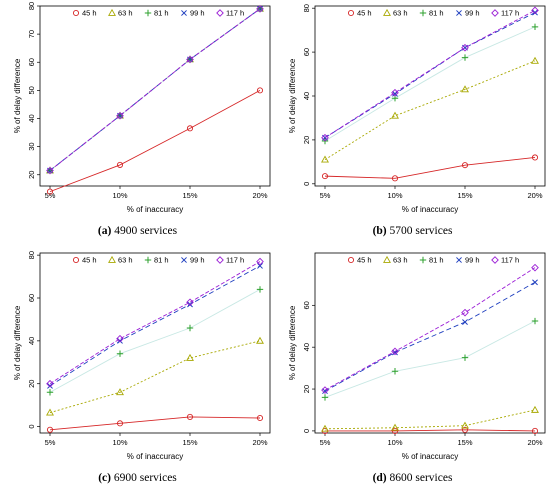 This screenshot has height=494, width=550. Describe the element at coordinates (379, 478) in the screenshot. I see `caption-letter-d: (d)` at that location.